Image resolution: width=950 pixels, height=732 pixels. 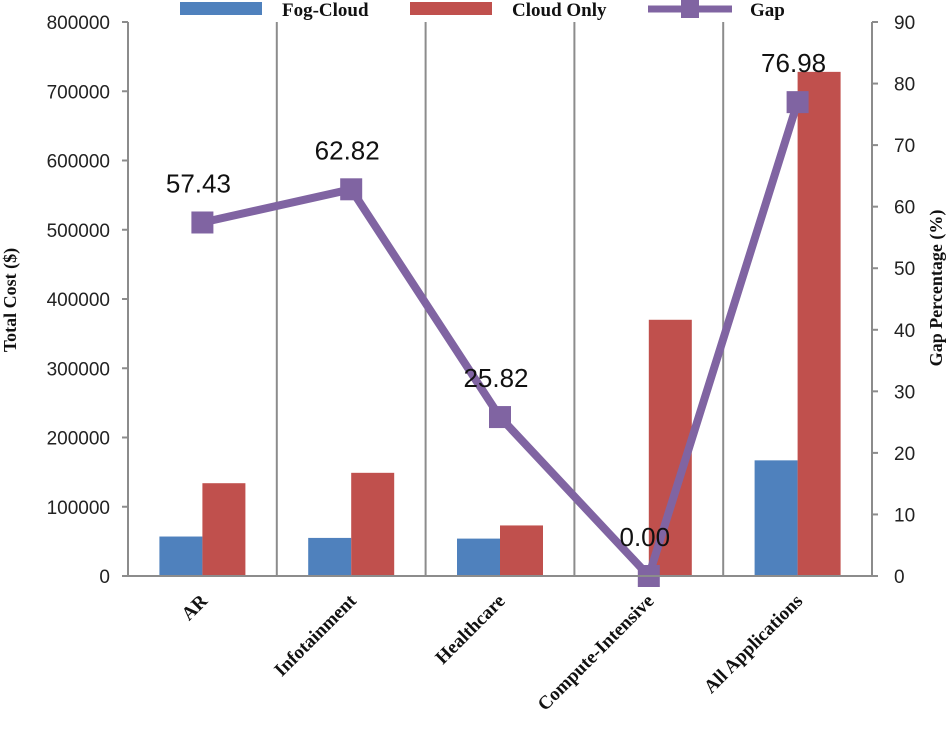 What do you see at coordinates (78, 369) in the screenshot?
I see `left-tick-label: 300000` at bounding box center [78, 369].